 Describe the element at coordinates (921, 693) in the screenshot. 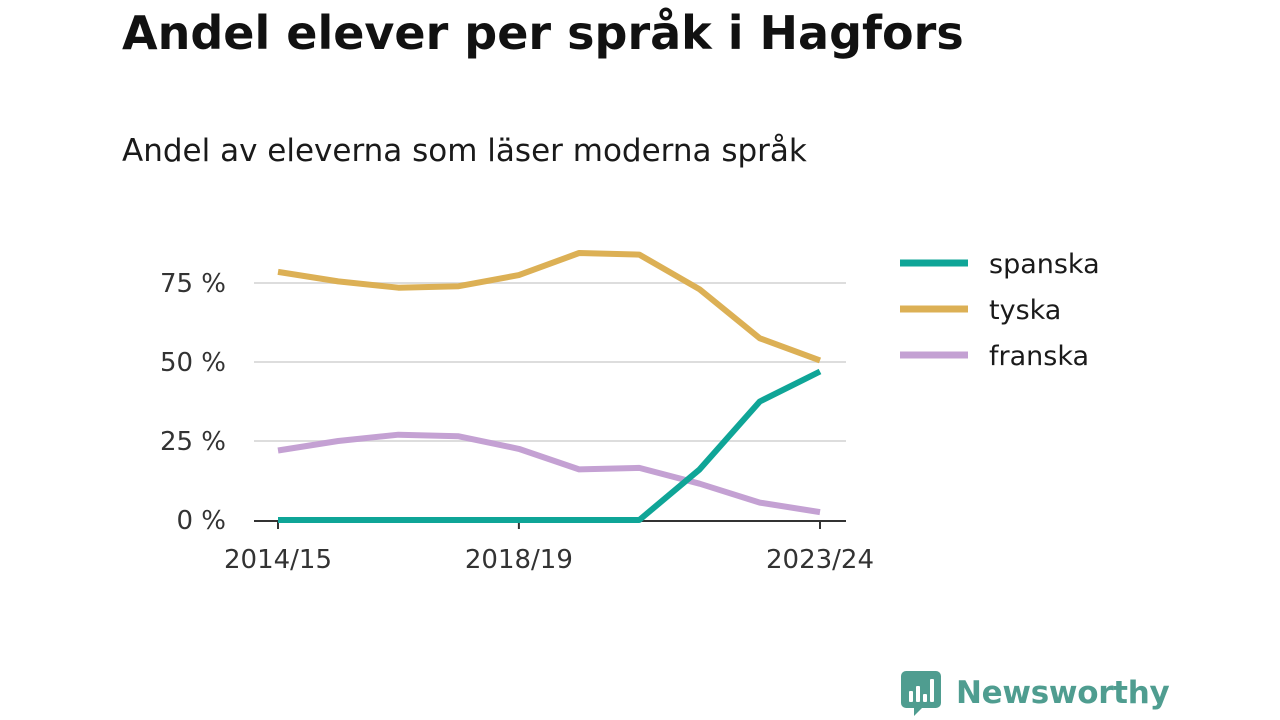

I see `bar-chart-icon` at that location.